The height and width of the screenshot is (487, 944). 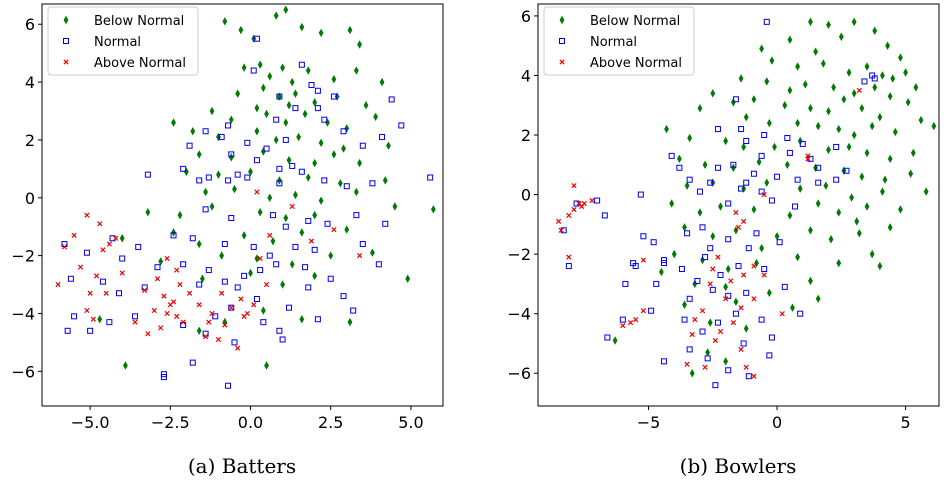 What do you see at coordinates (562, 41) in the screenshot?
I see `legend-marker-normal` at bounding box center [562, 41].